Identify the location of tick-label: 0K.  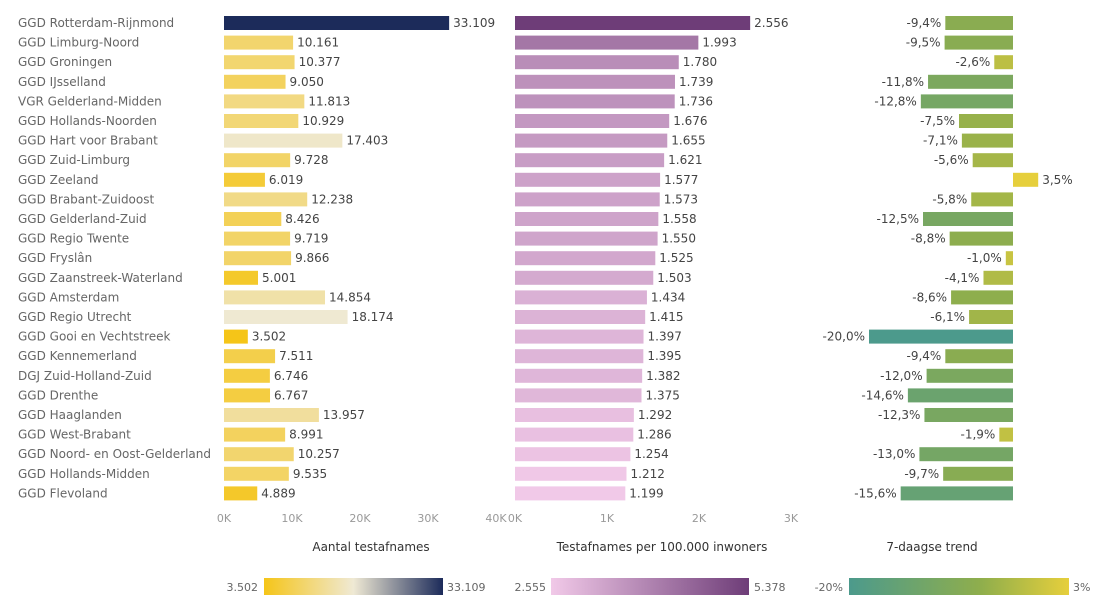
(515, 518).